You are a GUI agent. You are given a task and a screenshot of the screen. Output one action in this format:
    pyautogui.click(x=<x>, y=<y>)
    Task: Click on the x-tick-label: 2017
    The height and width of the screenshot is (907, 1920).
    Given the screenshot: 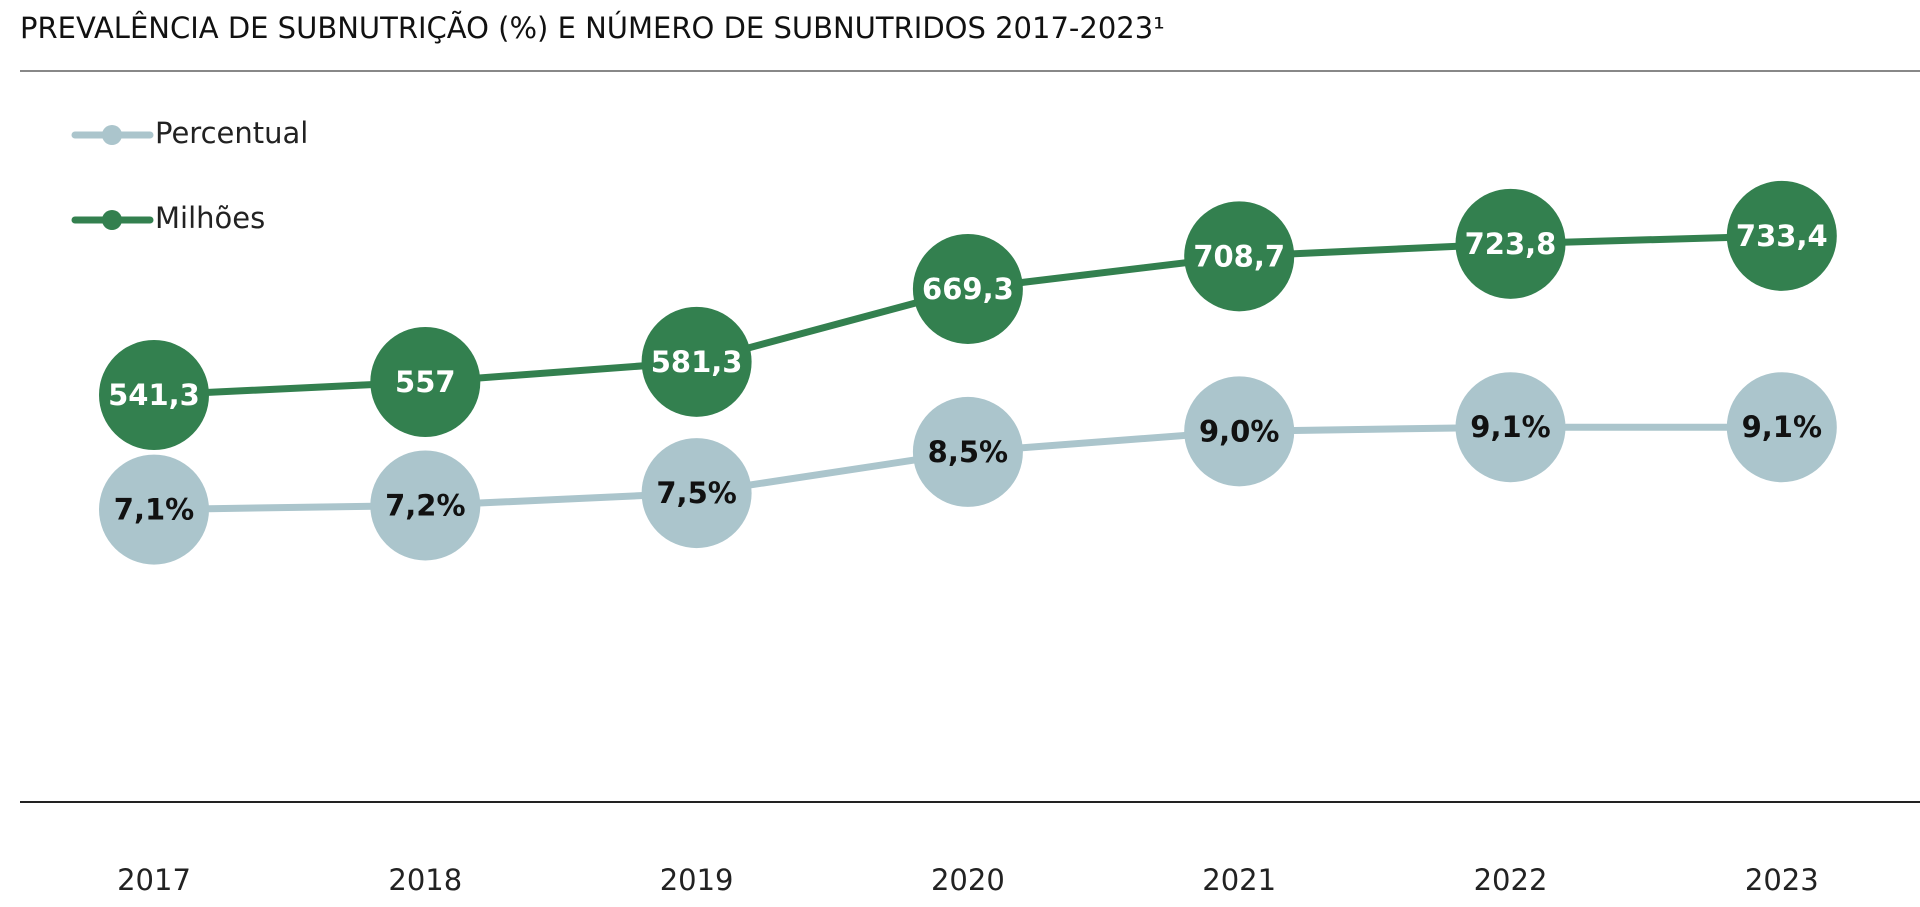 What is the action you would take?
    pyautogui.click(x=154, y=880)
    